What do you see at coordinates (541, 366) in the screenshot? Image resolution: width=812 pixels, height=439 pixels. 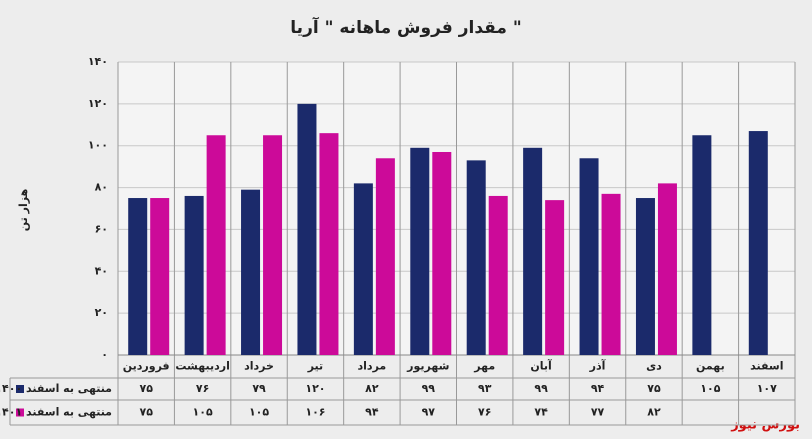 I see `x-tick-label: آبان` at bounding box center [541, 366].